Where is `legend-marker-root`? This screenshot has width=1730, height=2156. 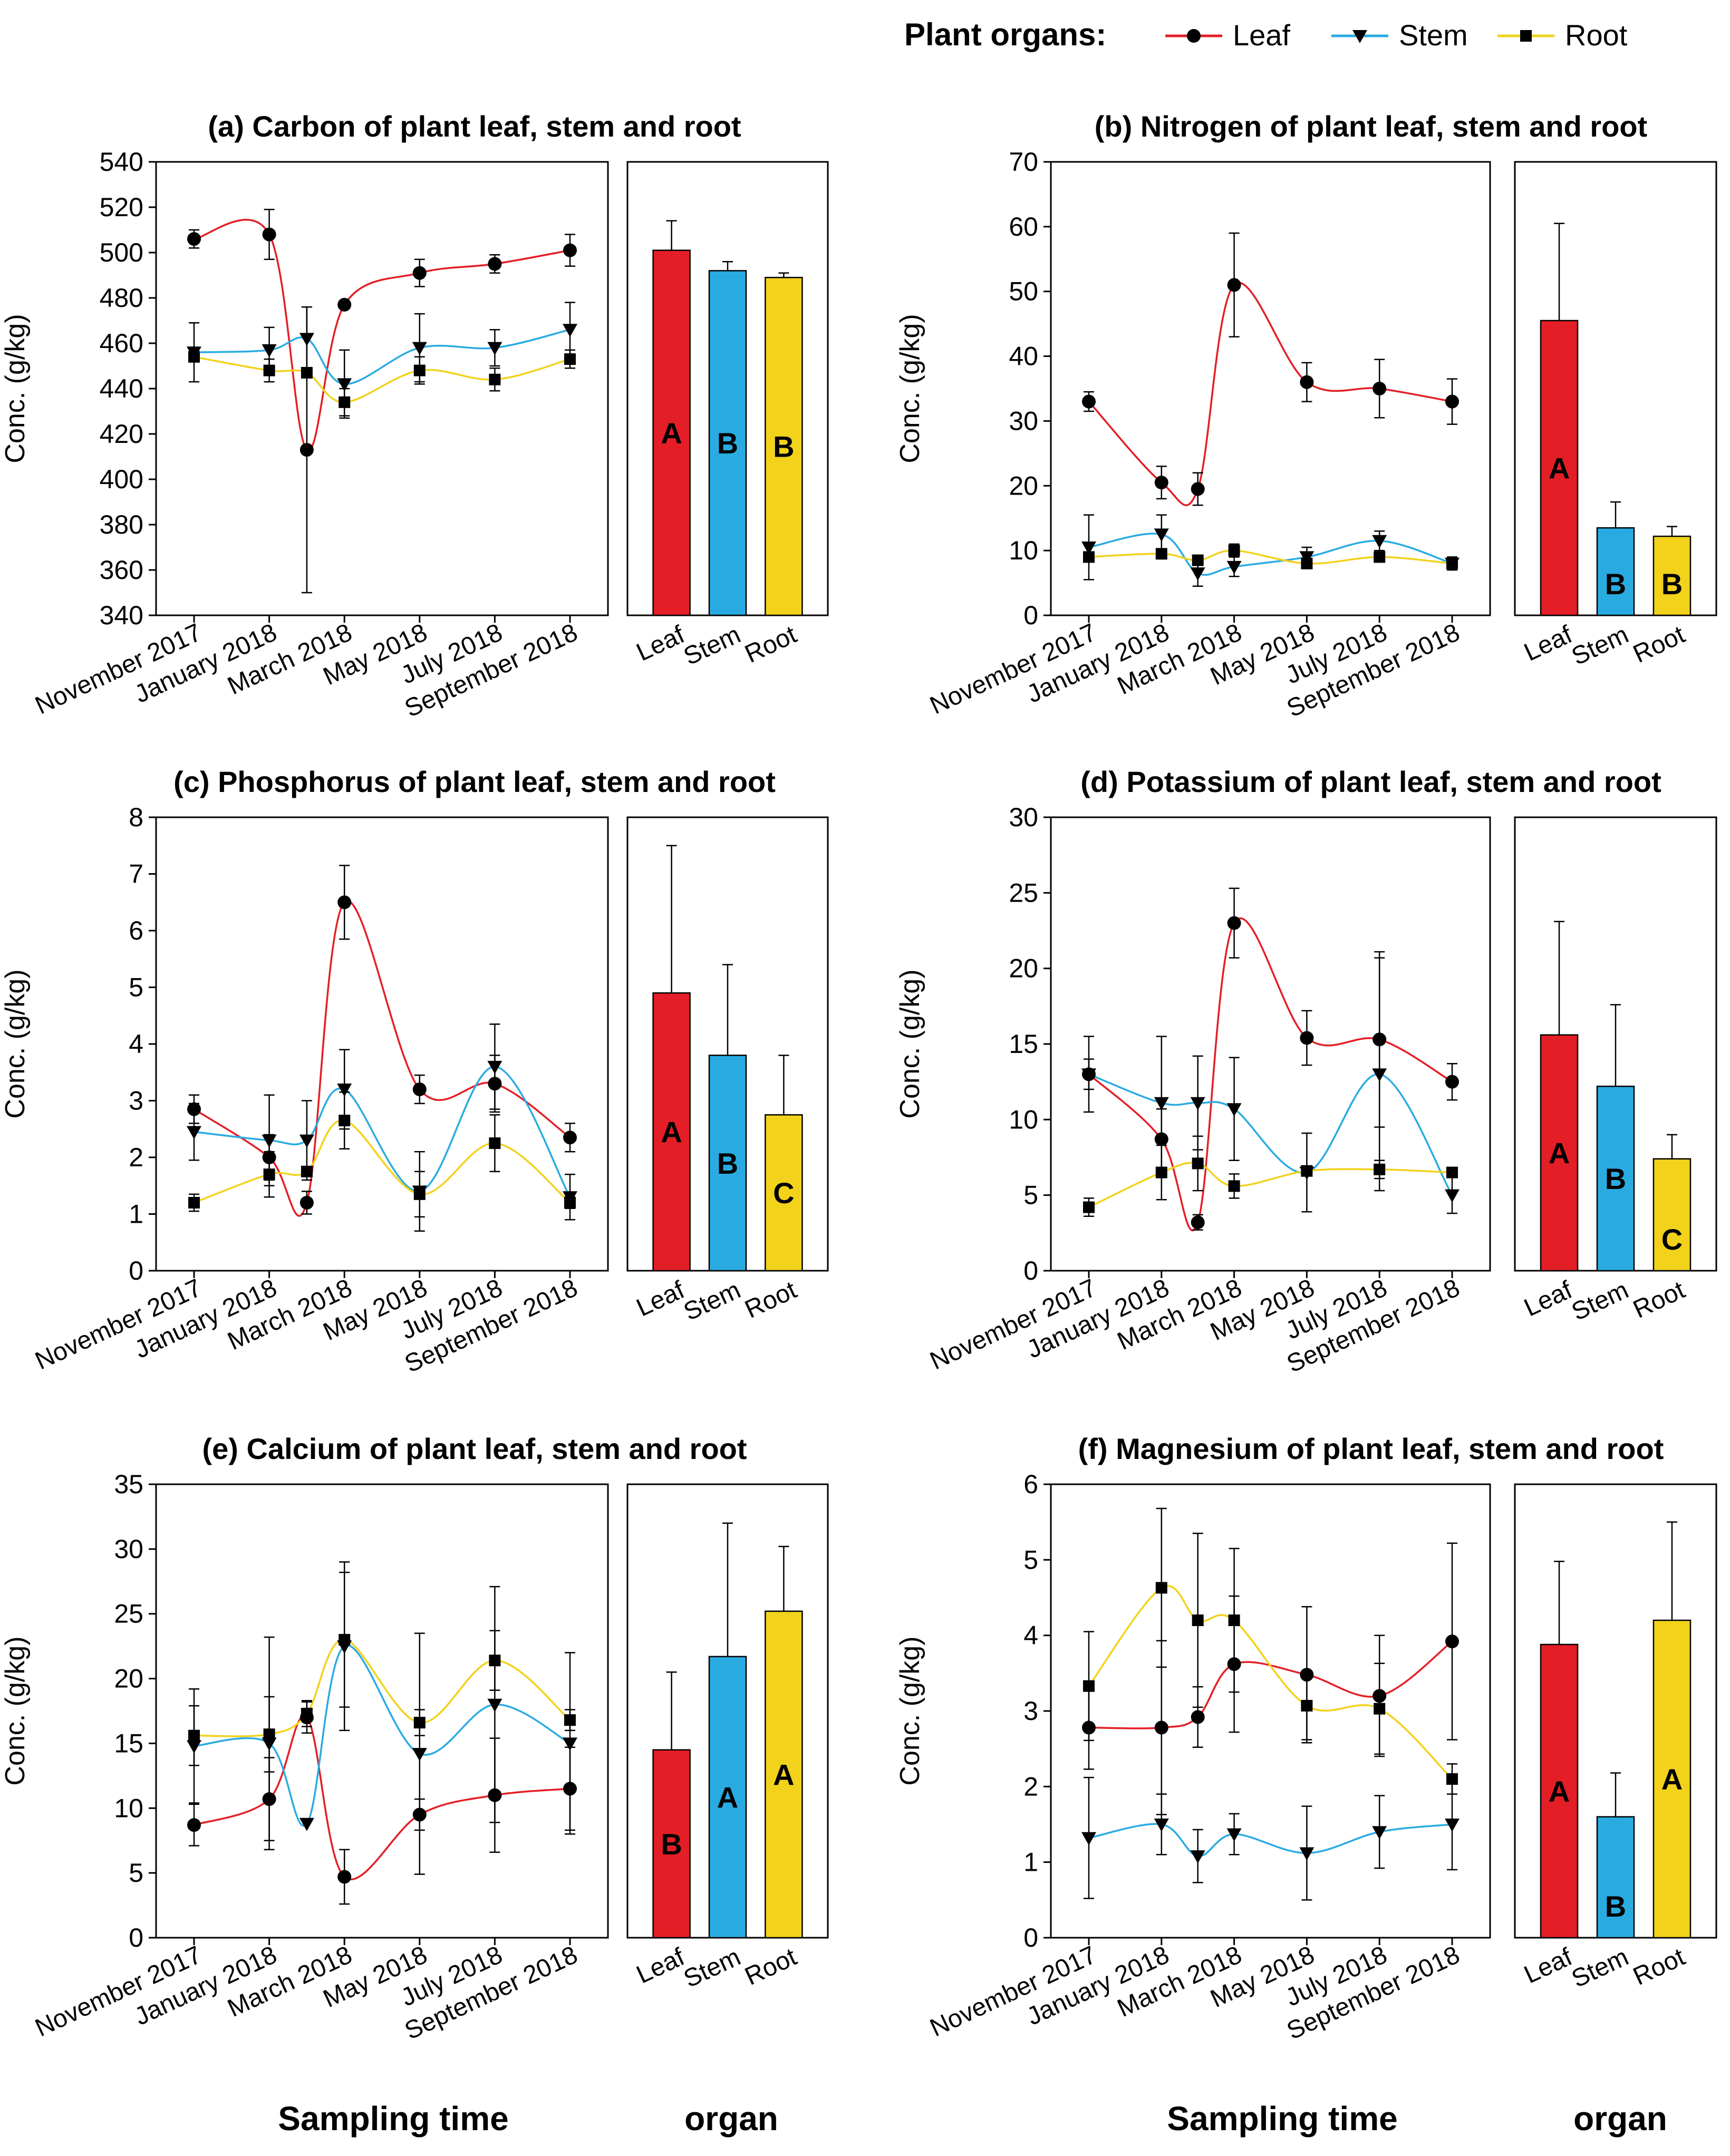
legend-marker-root is located at coordinates (1526, 36).